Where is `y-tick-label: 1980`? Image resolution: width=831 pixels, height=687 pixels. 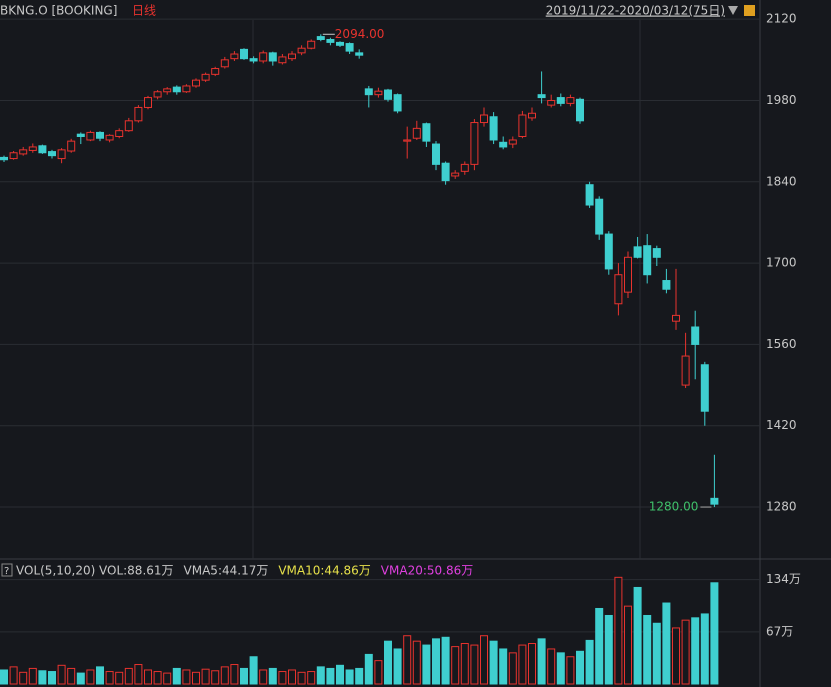 y-tick-label: 1980 is located at coordinates (781, 100).